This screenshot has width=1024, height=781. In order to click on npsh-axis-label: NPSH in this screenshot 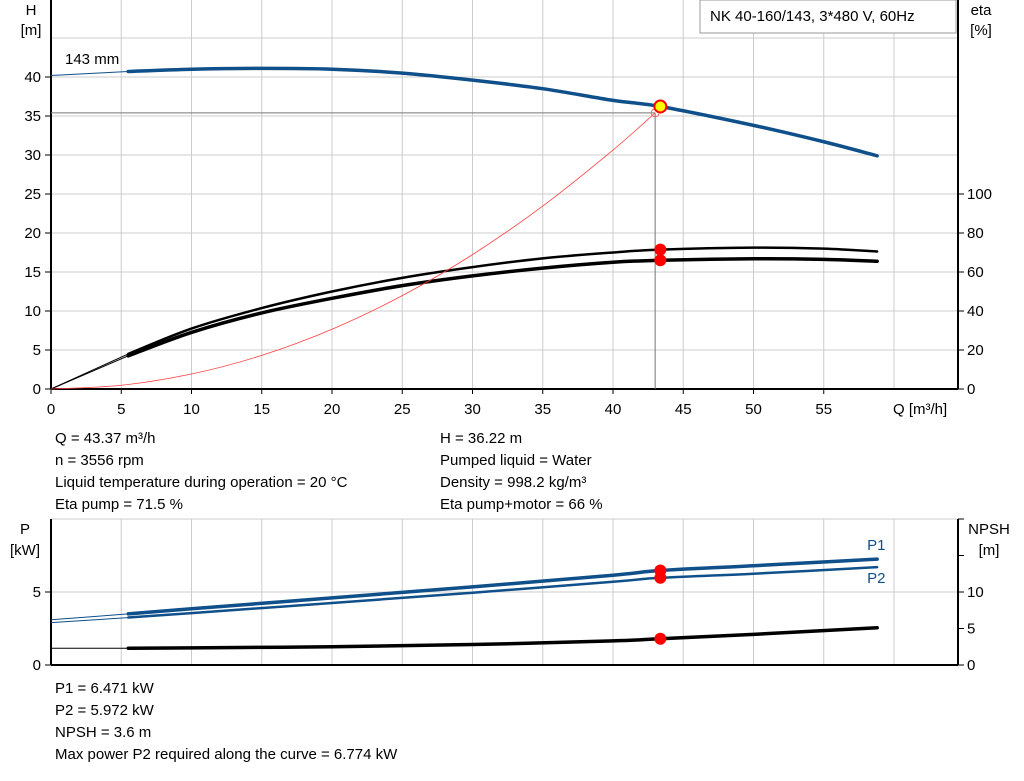, I will do `click(989, 529)`.